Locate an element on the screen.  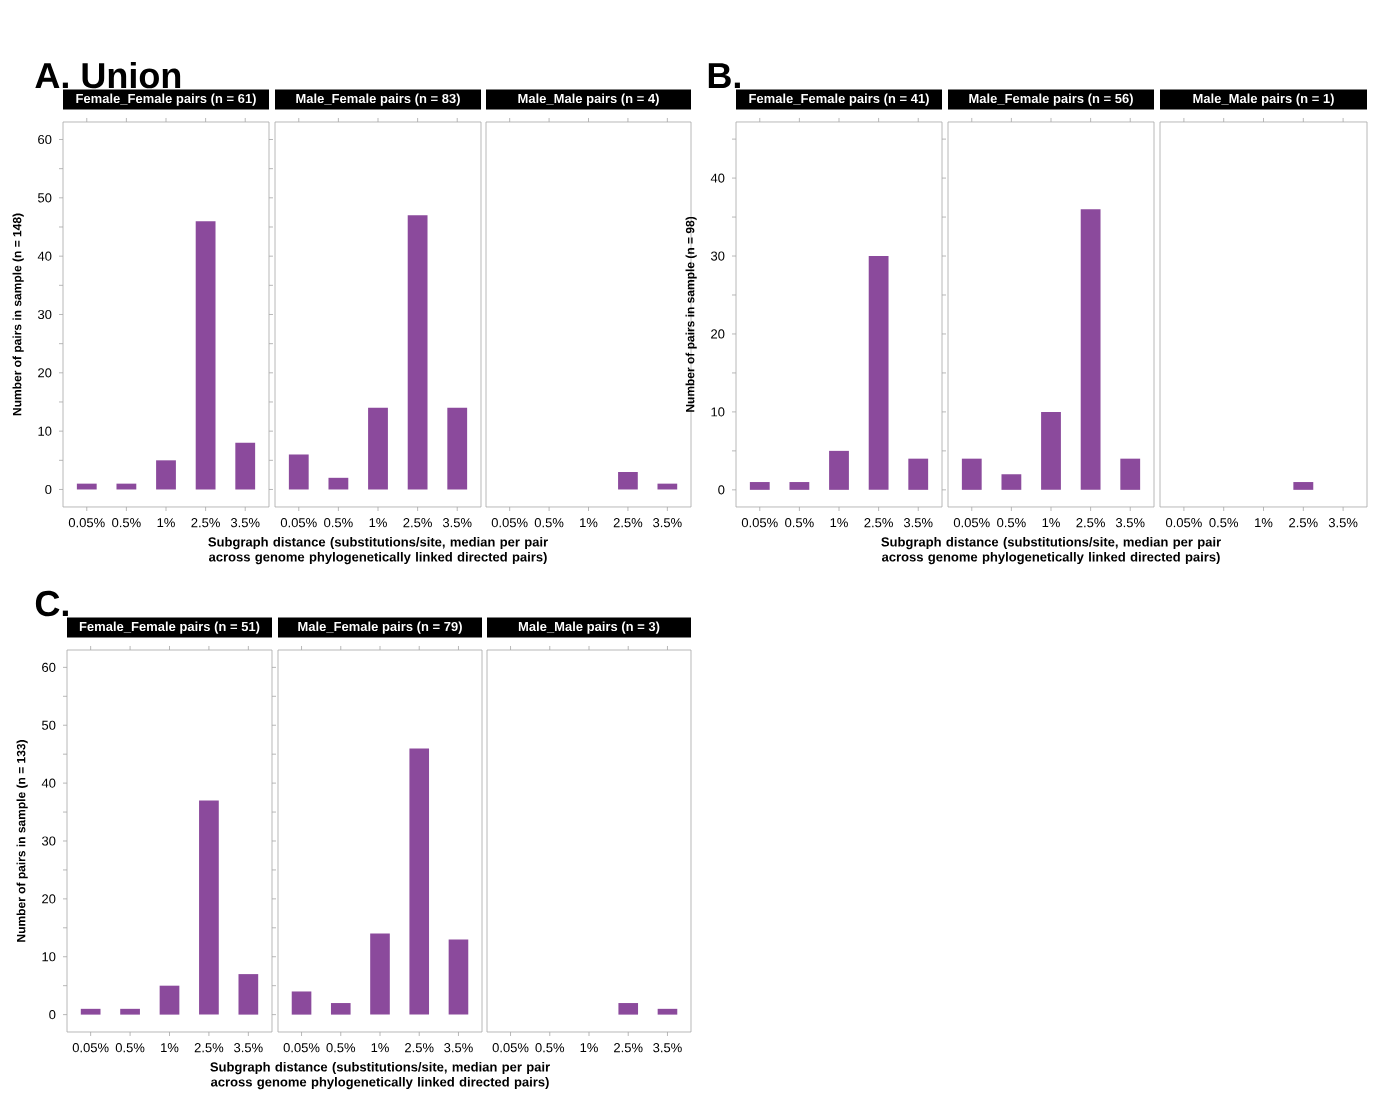
chart-title: C. is located at coordinates (51, 603).